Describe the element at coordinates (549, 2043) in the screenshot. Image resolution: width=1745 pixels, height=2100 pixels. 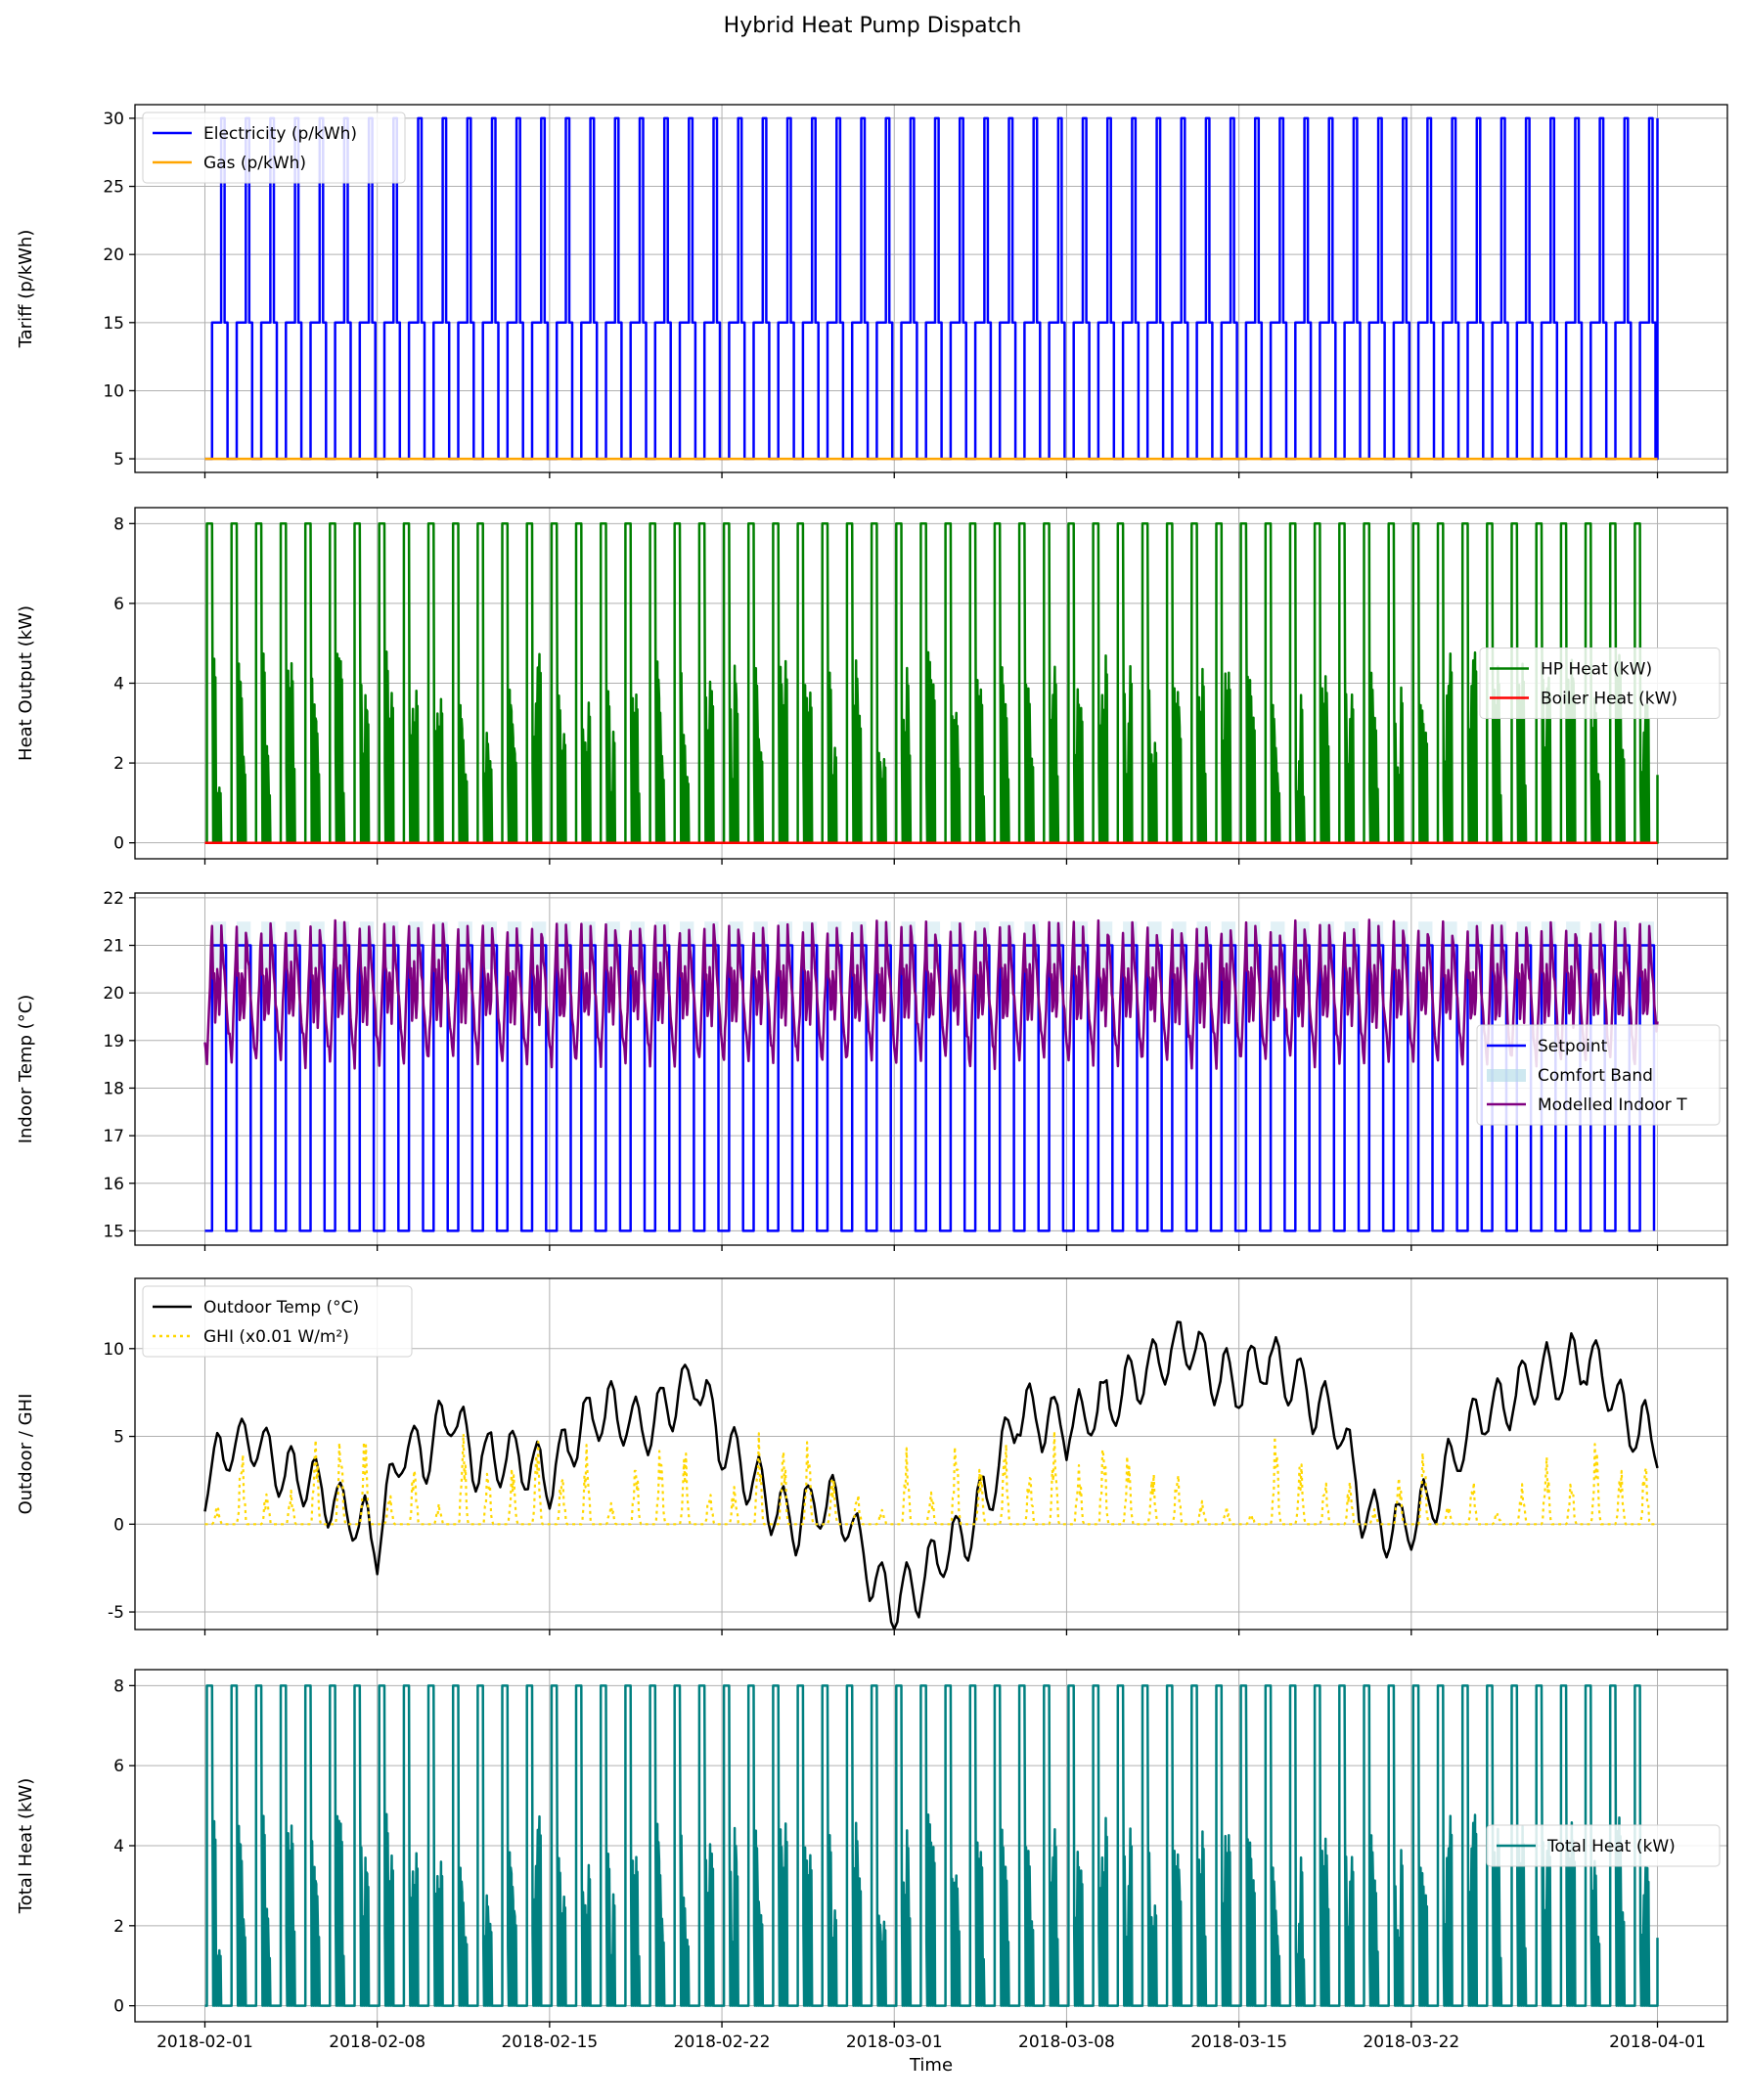
I see `x-tick-label: 2018-02-15` at that location.